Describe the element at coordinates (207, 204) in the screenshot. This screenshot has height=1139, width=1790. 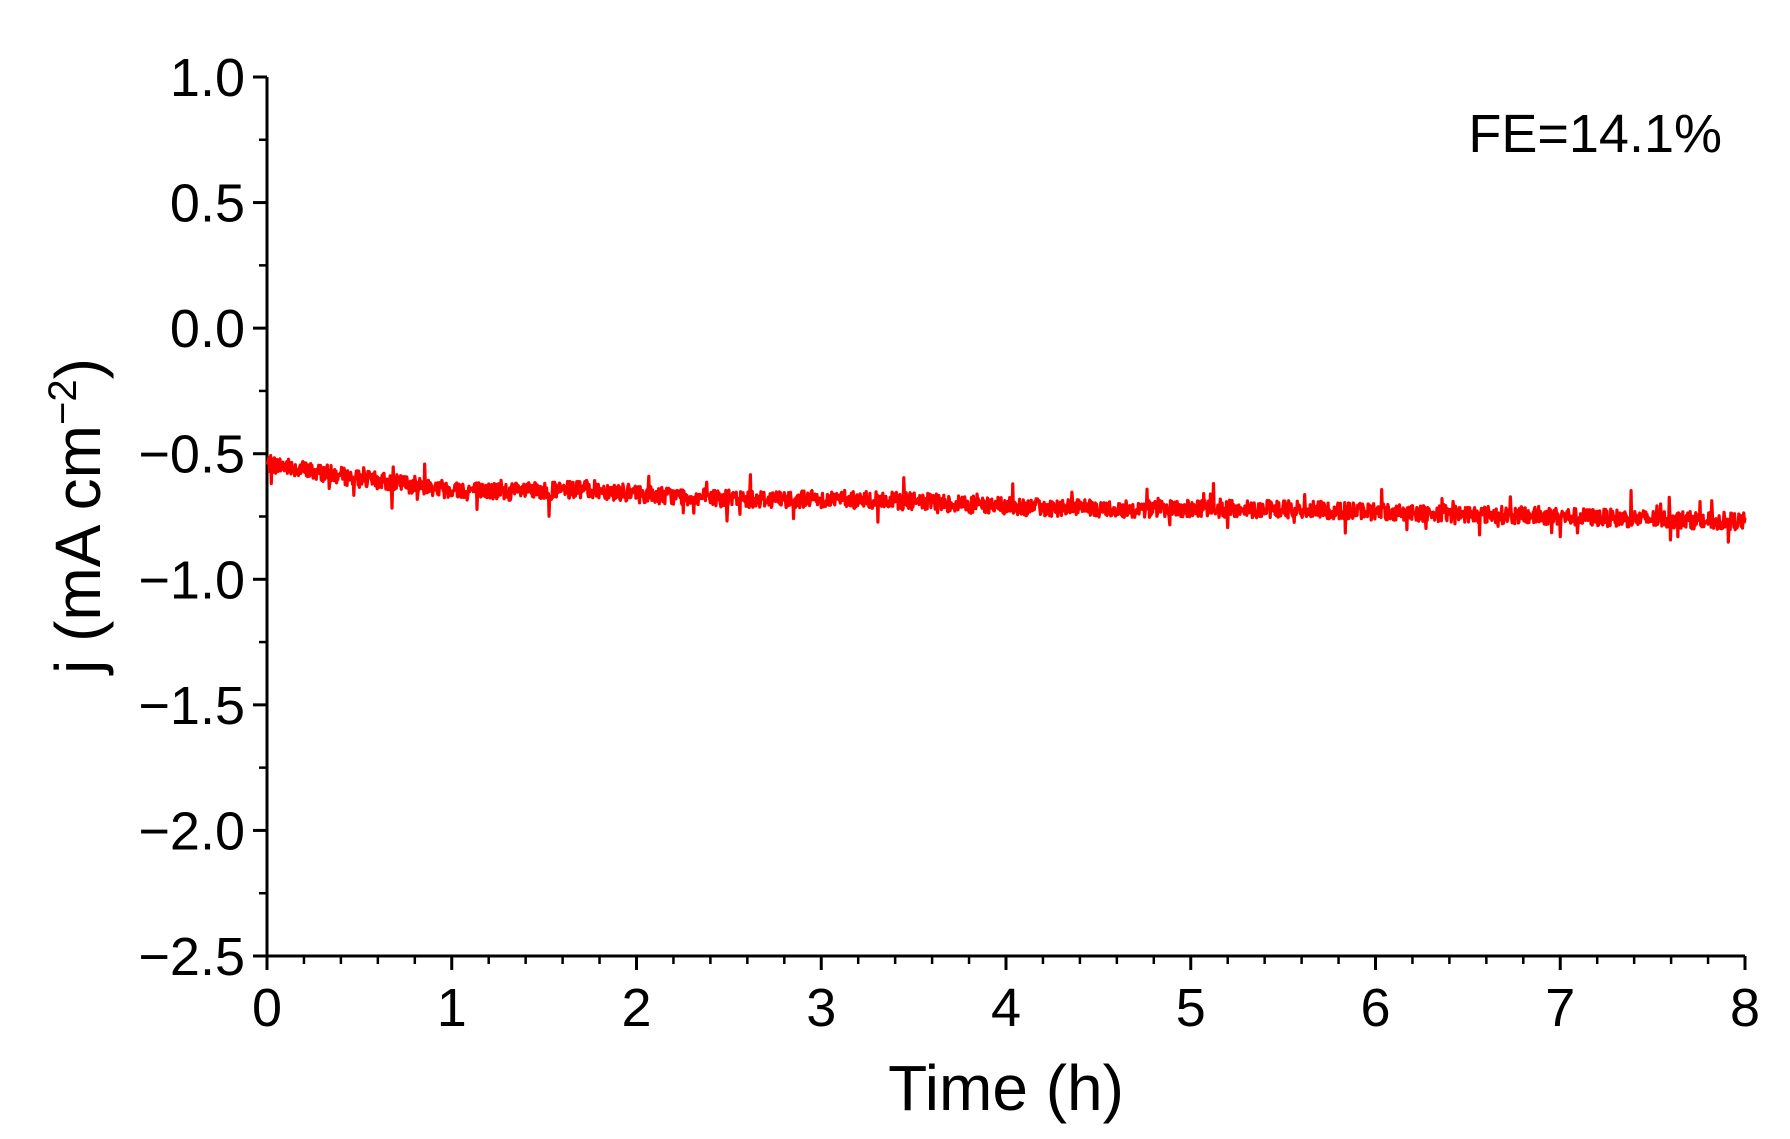
I see `y-tick-label: 0.5` at that location.